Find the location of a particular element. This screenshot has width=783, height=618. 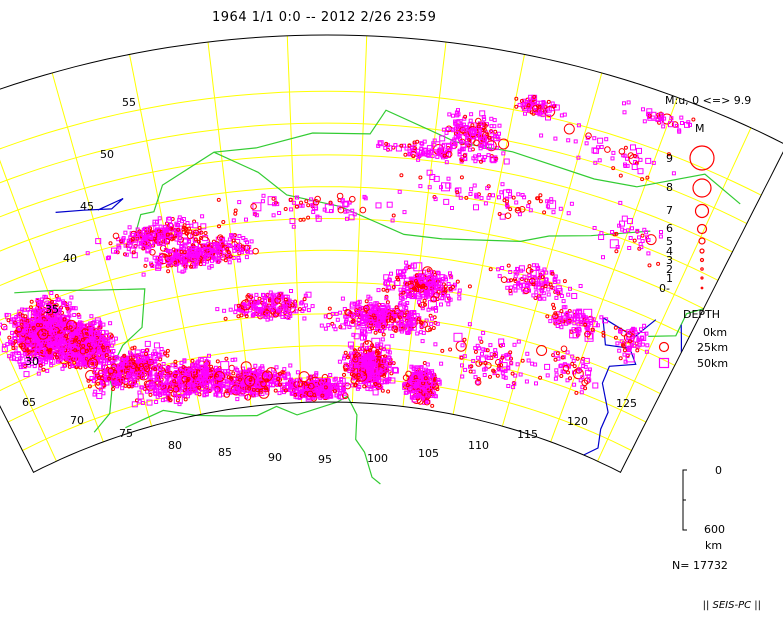

border-line is located at coordinates (676, 322).